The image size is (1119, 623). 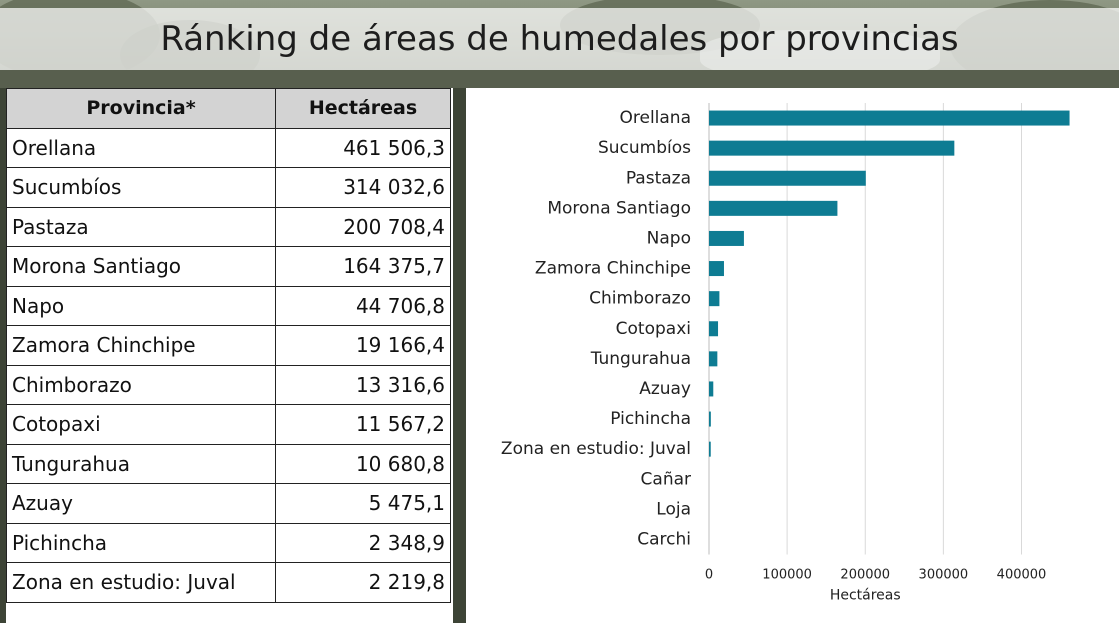 I want to click on category-label: Sucumbíos, so click(x=644, y=148).